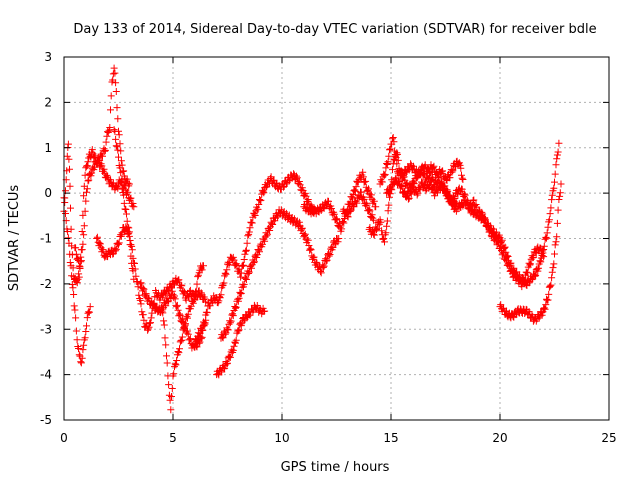 This screenshot has width=640, height=480. What do you see at coordinates (173, 438) in the screenshot?
I see `x-tick-label: 5` at bounding box center [173, 438].